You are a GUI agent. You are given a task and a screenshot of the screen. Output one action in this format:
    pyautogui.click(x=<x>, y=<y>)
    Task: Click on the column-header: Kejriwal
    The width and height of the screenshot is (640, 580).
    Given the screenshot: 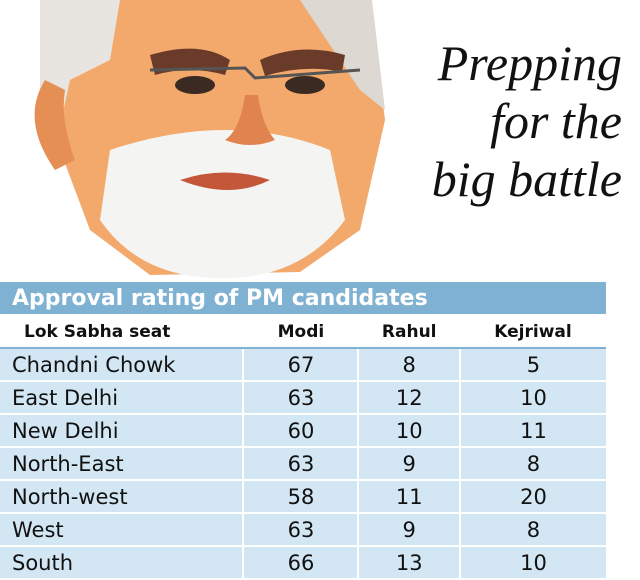 What is the action you would take?
    pyautogui.click(x=532, y=332)
    